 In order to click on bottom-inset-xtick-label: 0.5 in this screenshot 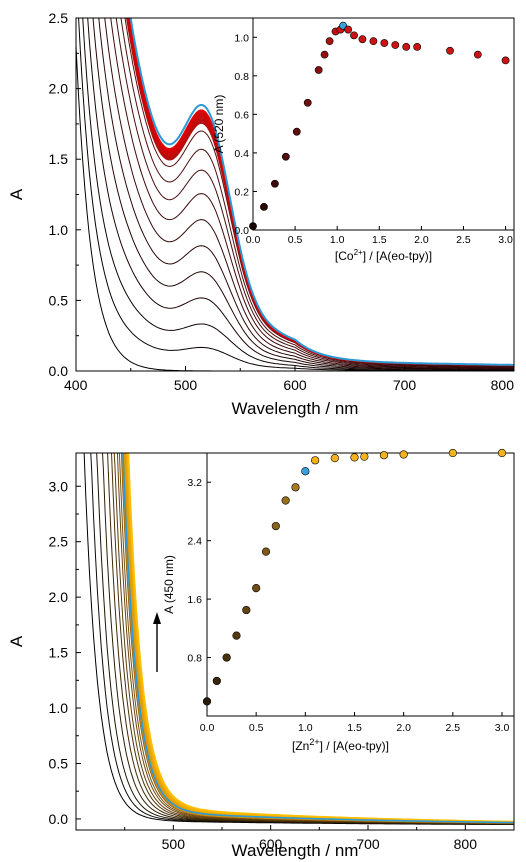, I will do `click(256, 728)`.